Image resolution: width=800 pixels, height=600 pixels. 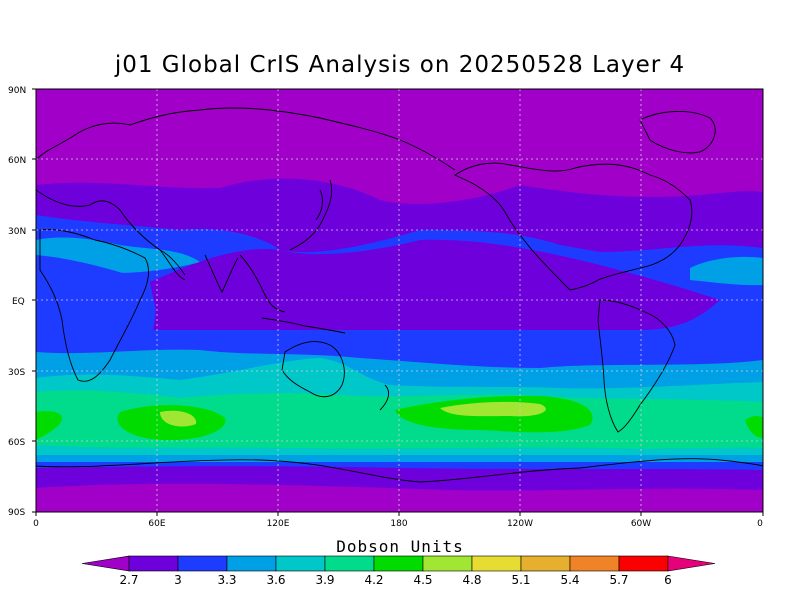 What do you see at coordinates (275, 580) in the screenshot?
I see `colorbar-tick-label: 3.6` at bounding box center [275, 580].